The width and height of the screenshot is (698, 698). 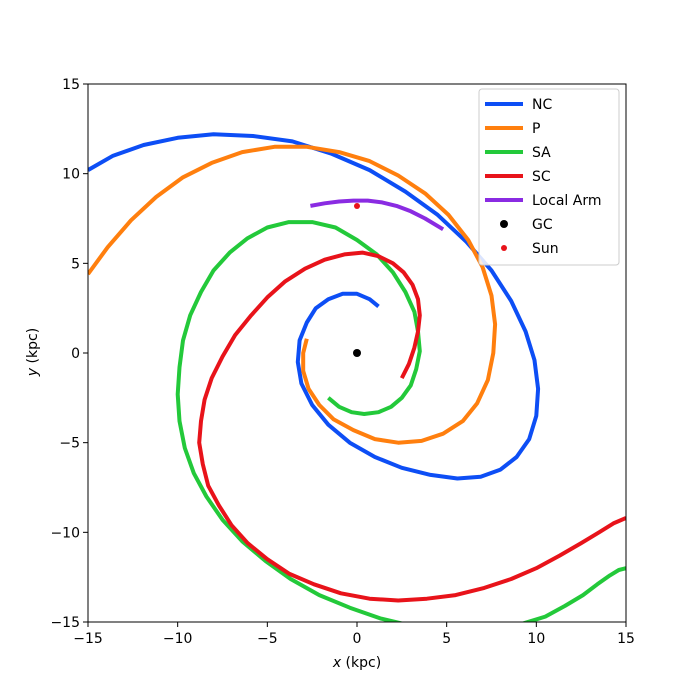 I want to click on legend-label-gc: GC, so click(x=542, y=225).